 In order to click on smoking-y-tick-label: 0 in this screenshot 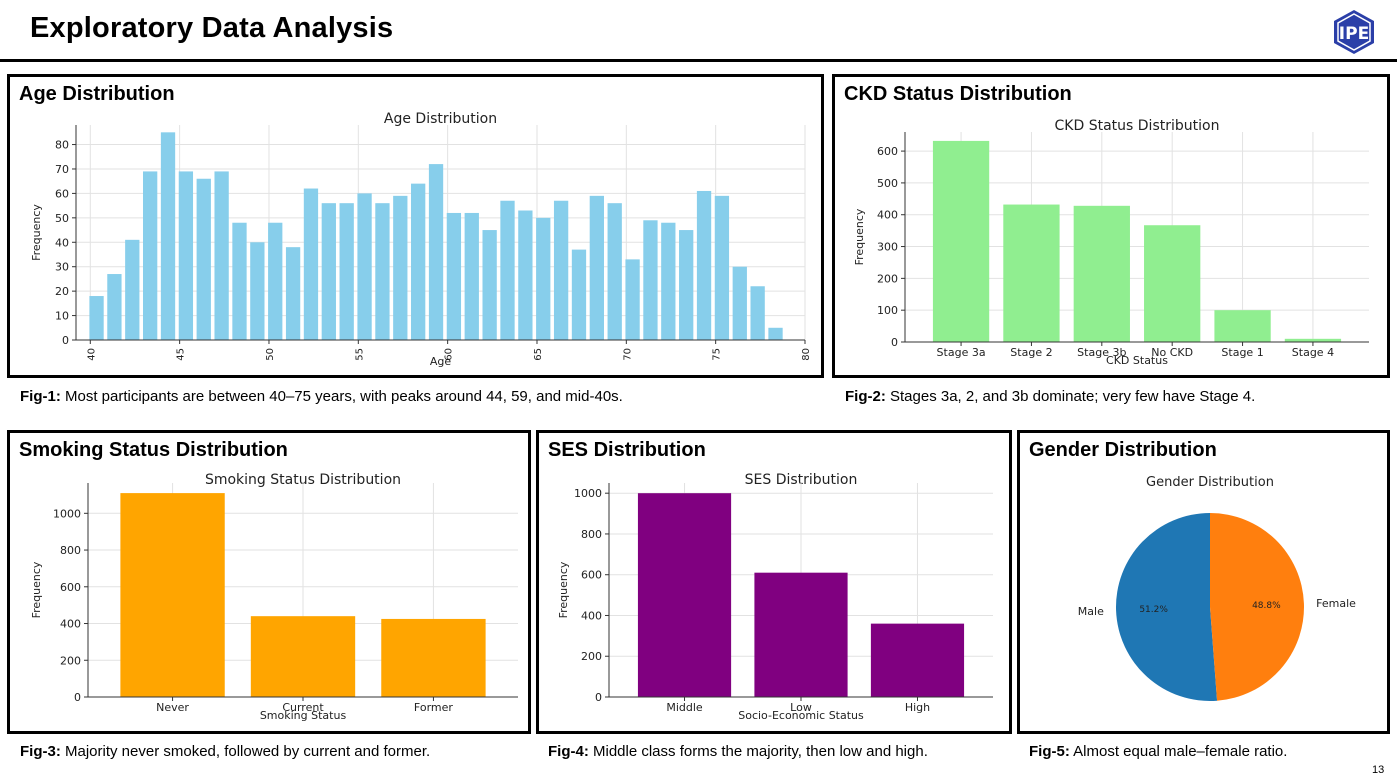, I will do `click(77, 697)`.